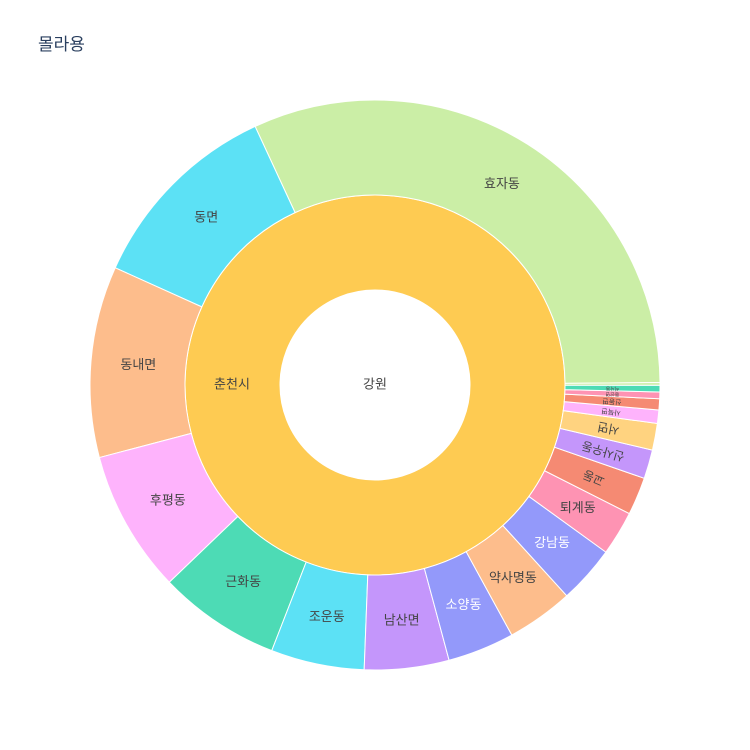  I want to click on leaf-label: 근화동, so click(243, 582).